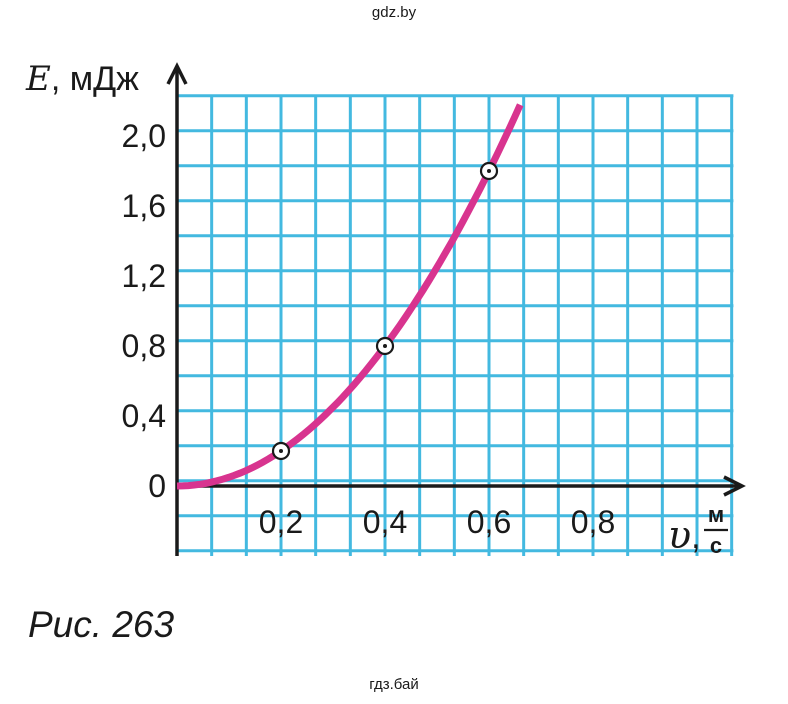 The height and width of the screenshot is (704, 788). I want to click on y-tick-label: 0,4, so click(144, 416).